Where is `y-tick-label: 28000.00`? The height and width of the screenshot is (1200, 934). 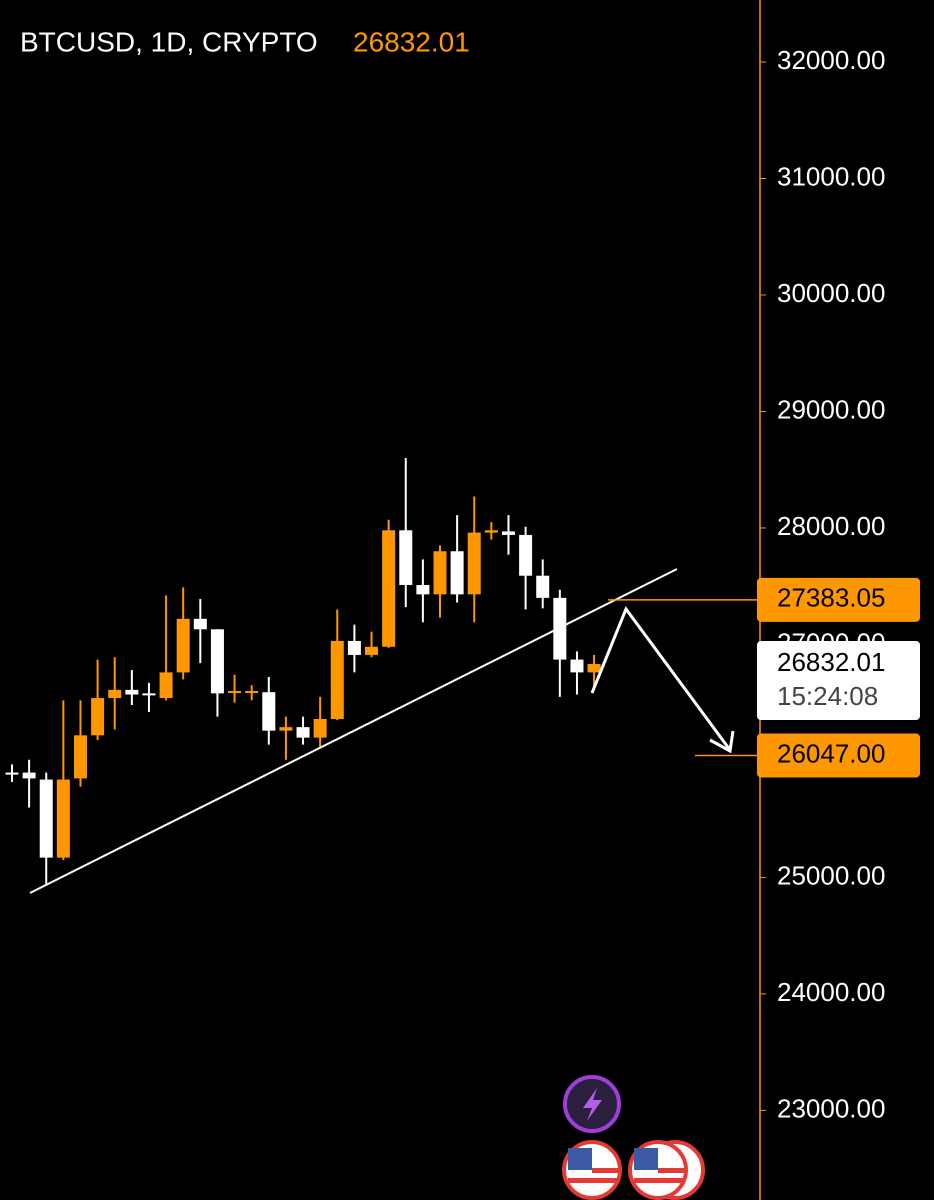
y-tick-label: 28000.00 is located at coordinates (831, 526).